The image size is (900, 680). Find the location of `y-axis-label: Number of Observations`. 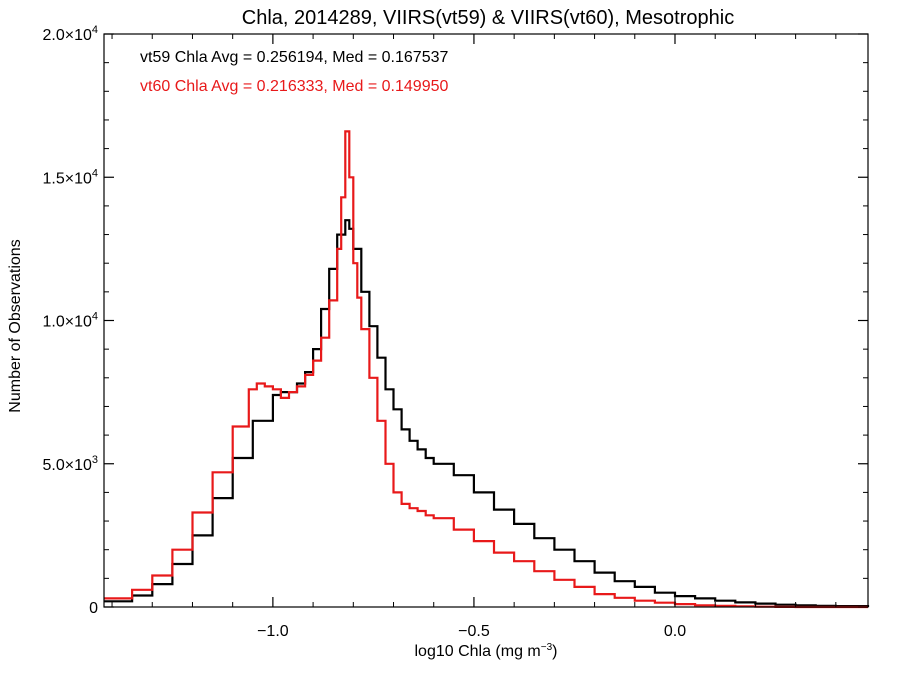

y-axis-label: Number of Observations is located at coordinates (15, 325).